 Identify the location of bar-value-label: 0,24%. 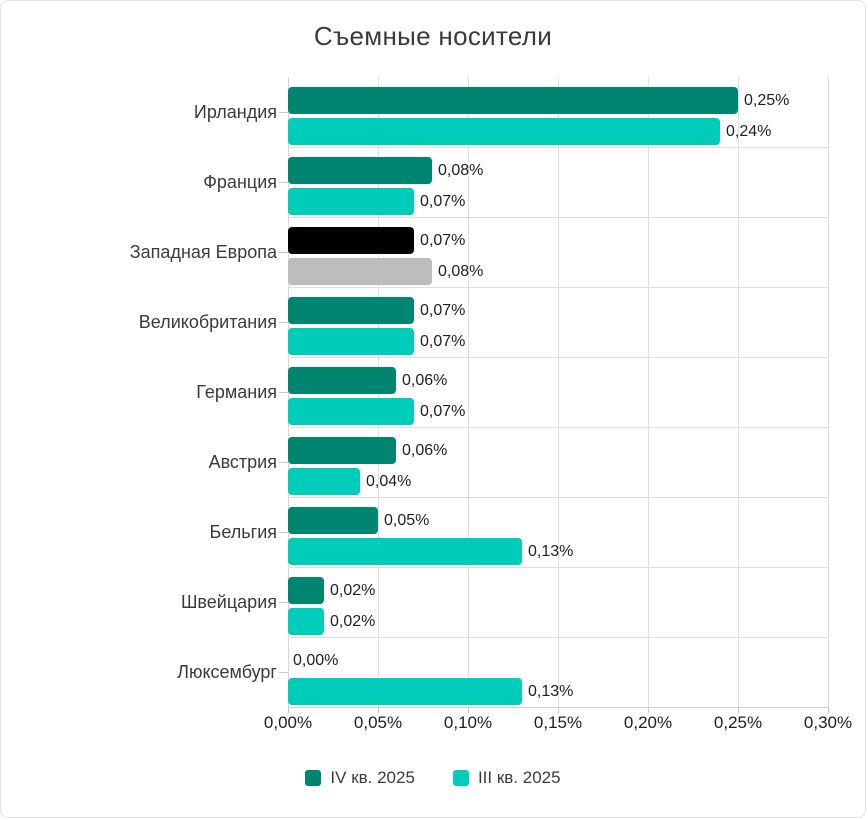
(749, 131).